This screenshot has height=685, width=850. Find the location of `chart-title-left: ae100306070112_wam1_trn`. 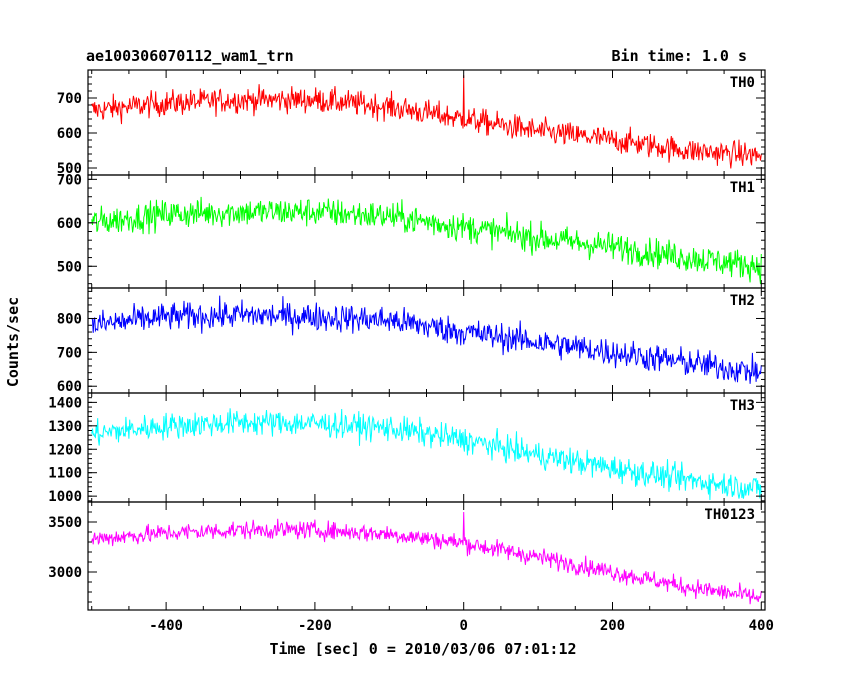

chart-title-left: ae100306070112_wam1_trn is located at coordinates (190, 56).